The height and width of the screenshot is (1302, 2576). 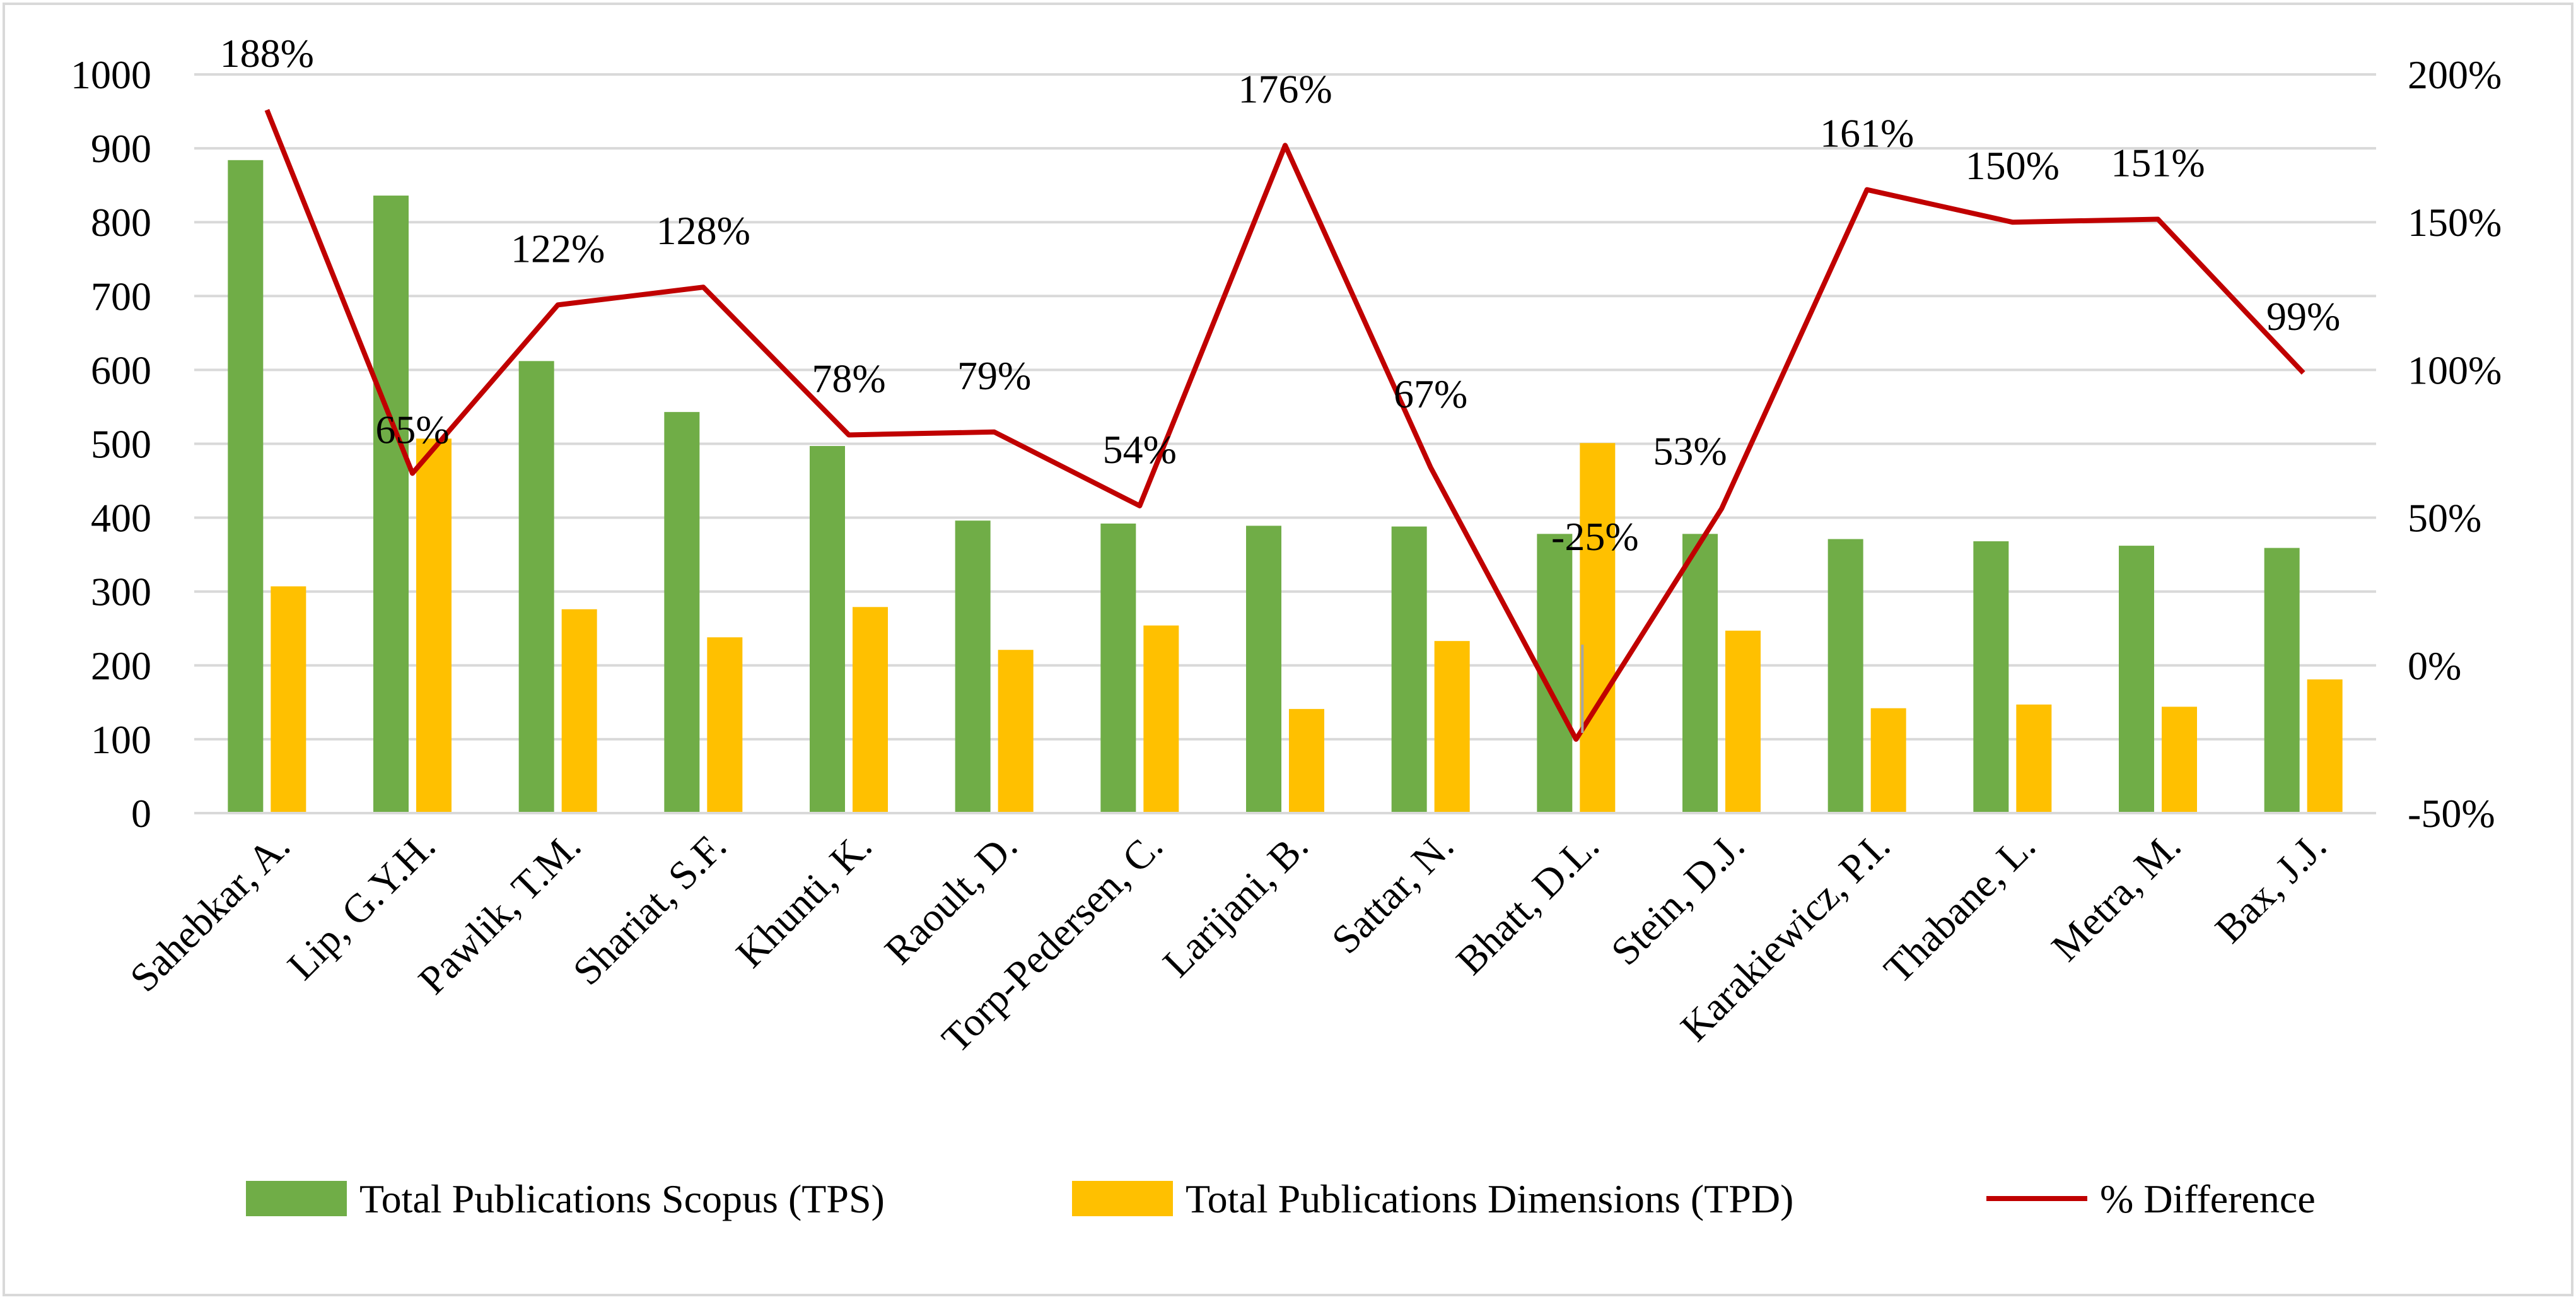 I want to click on left-tick-label: 500, so click(x=121, y=444).